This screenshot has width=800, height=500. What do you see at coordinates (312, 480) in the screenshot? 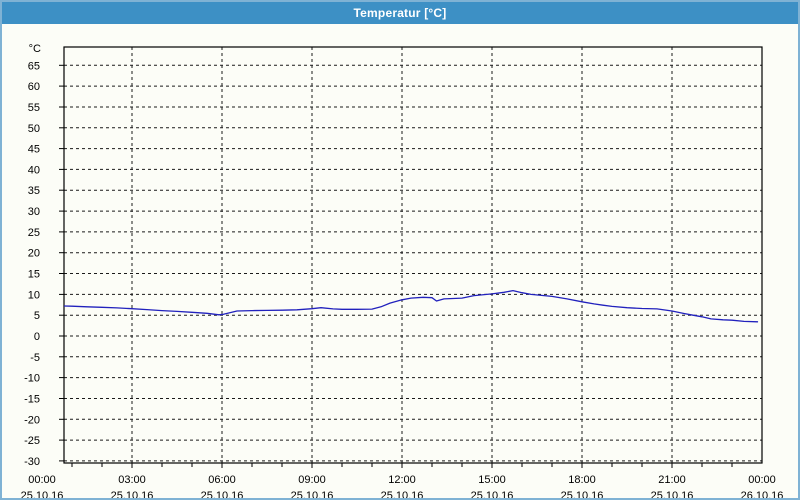
I see `x-axis-time-label: 09:00` at bounding box center [312, 480].